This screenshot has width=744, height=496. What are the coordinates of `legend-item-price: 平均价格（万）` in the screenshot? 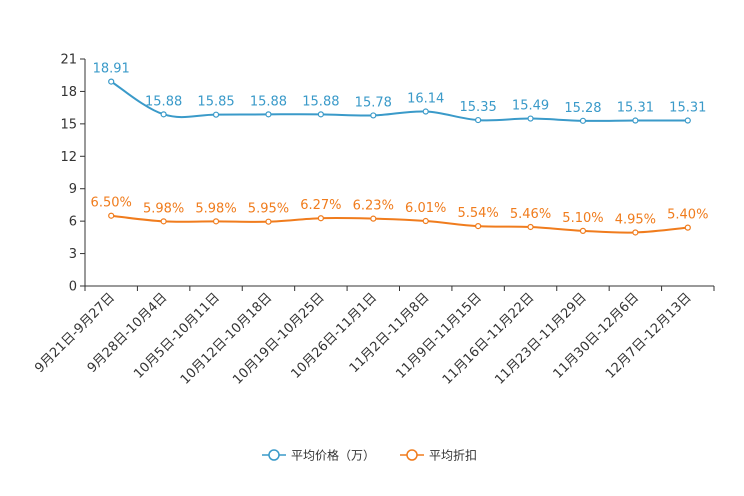 It's located at (318, 455).